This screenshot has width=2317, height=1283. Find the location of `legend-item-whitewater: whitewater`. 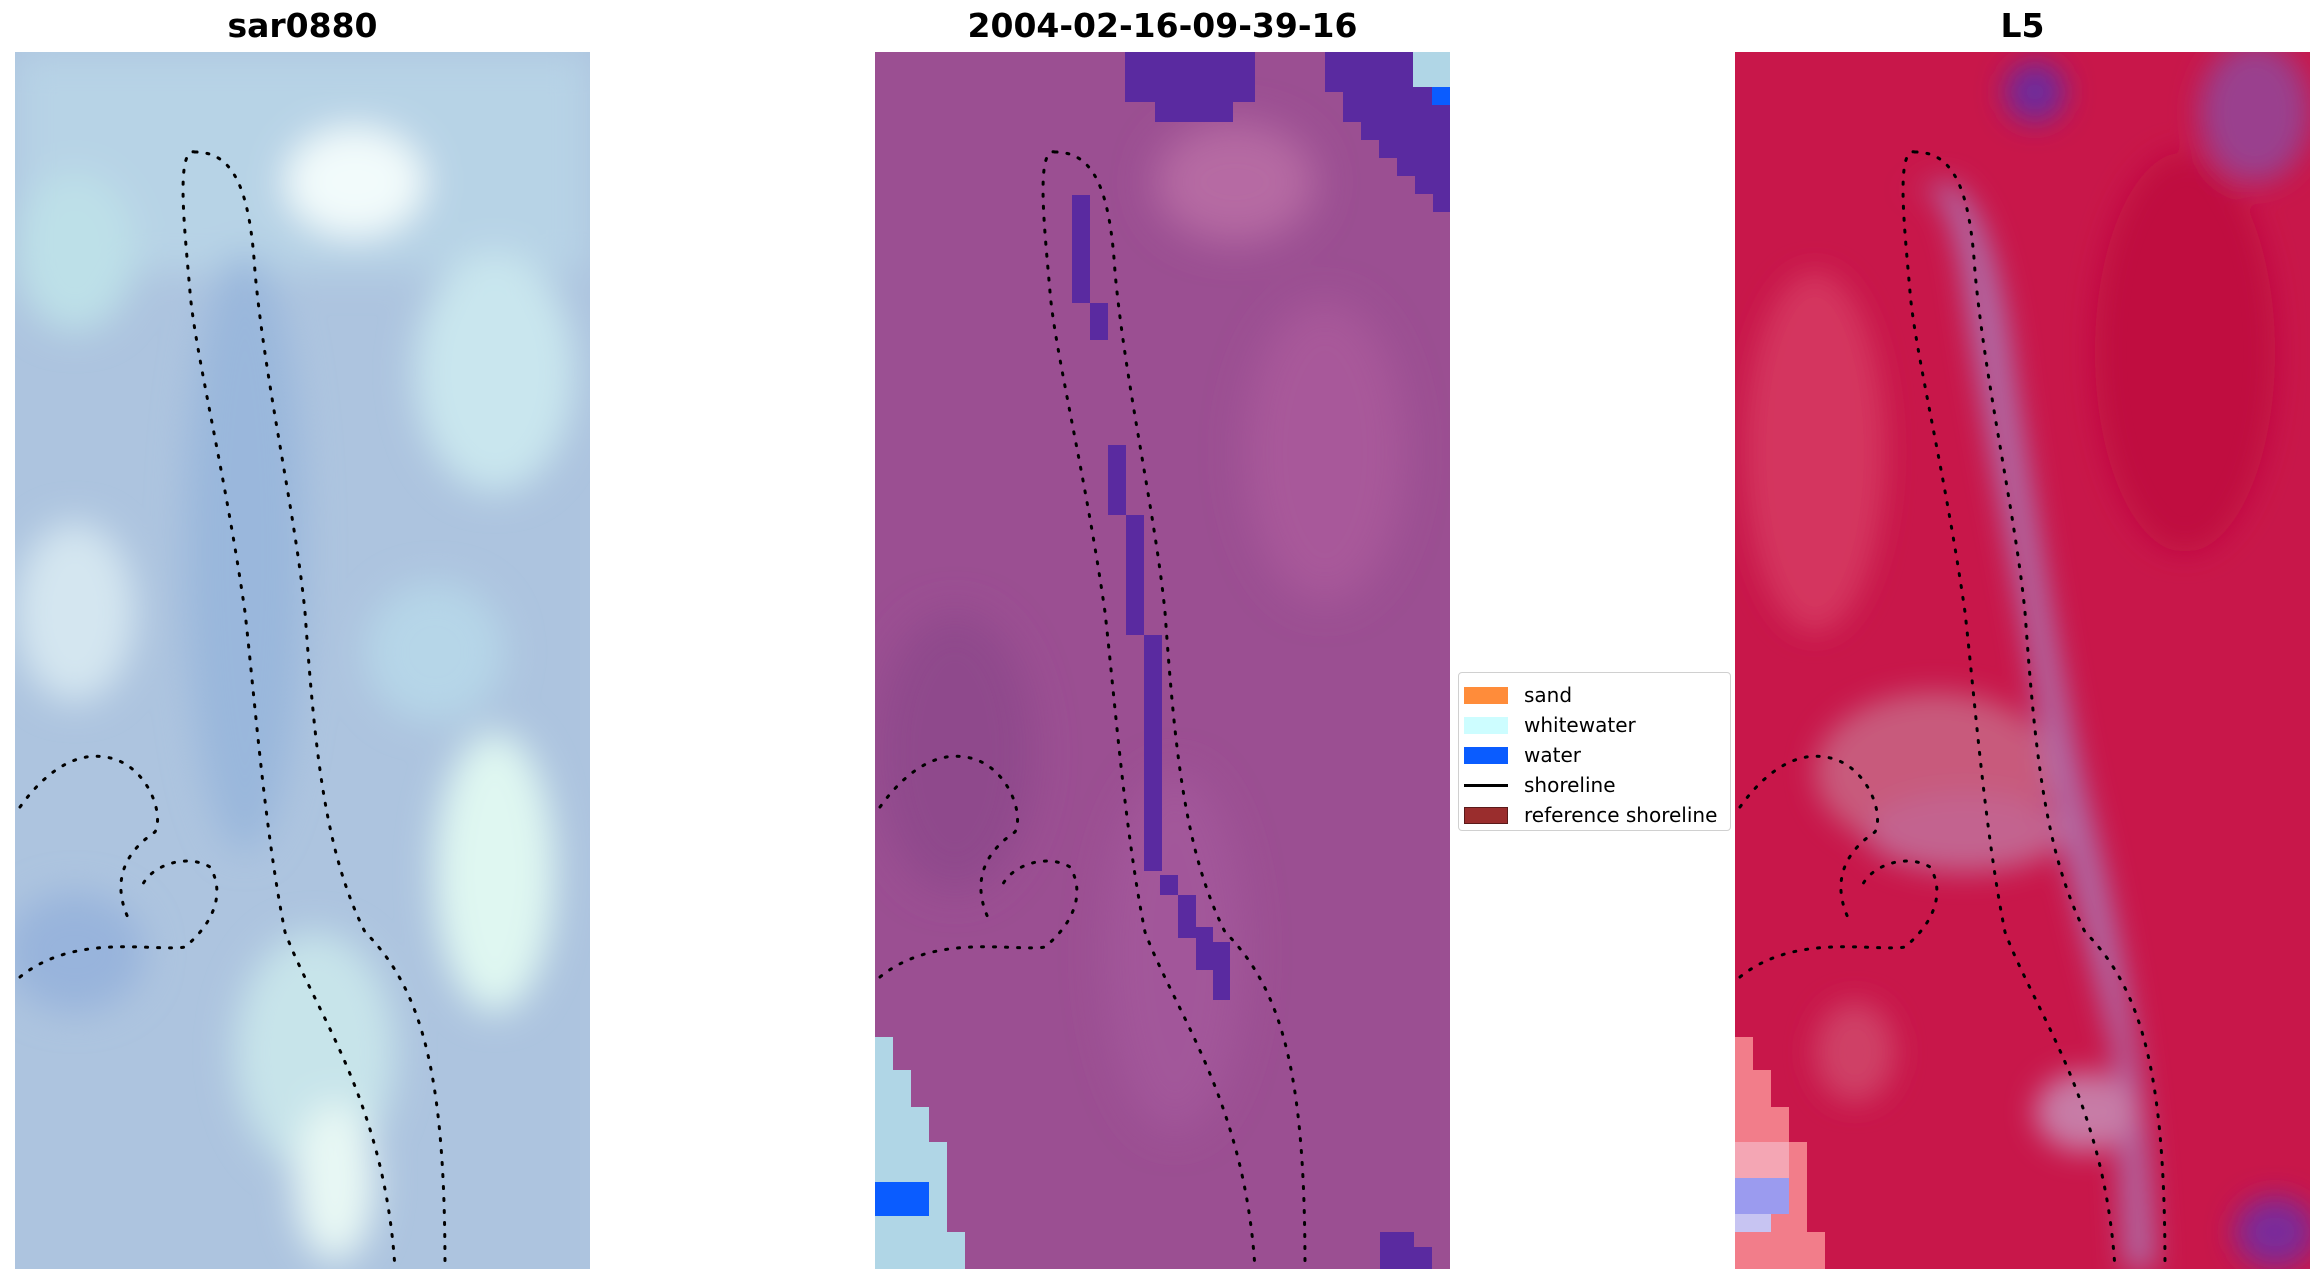

legend-item-whitewater: whitewater is located at coordinates (1594, 725).